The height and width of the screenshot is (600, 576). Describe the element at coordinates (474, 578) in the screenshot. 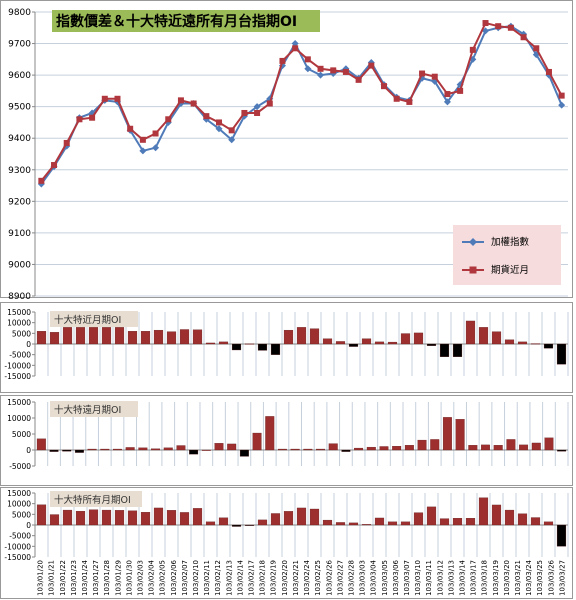

I see `date-tick-label: 103/03/17` at that location.